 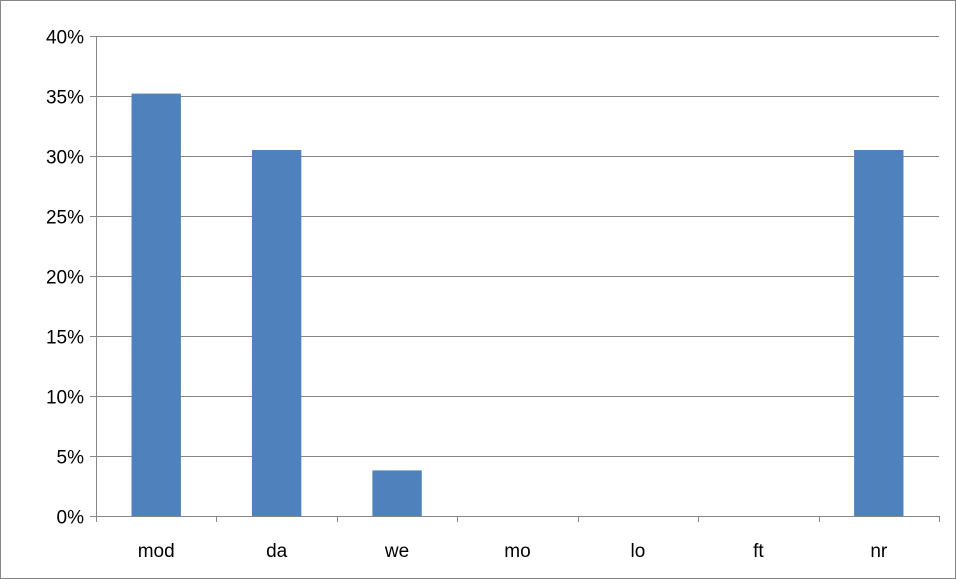 I want to click on y-tick-label: 25%, so click(x=65, y=218).